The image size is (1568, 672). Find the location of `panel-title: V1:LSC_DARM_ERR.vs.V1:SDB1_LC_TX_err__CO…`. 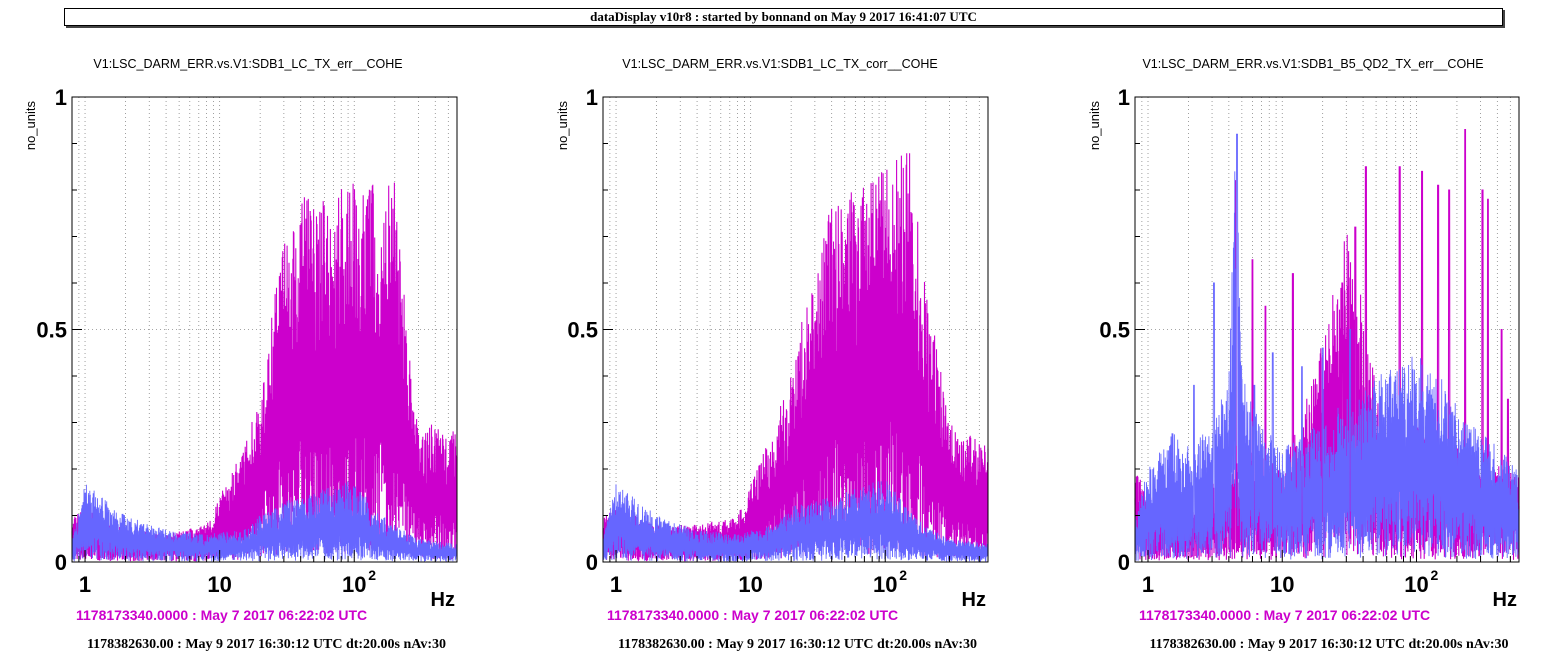

panel-title: V1:LSC_DARM_ERR.vs.V1:SDB1_LC_TX_err__CO… is located at coordinates (247, 64).